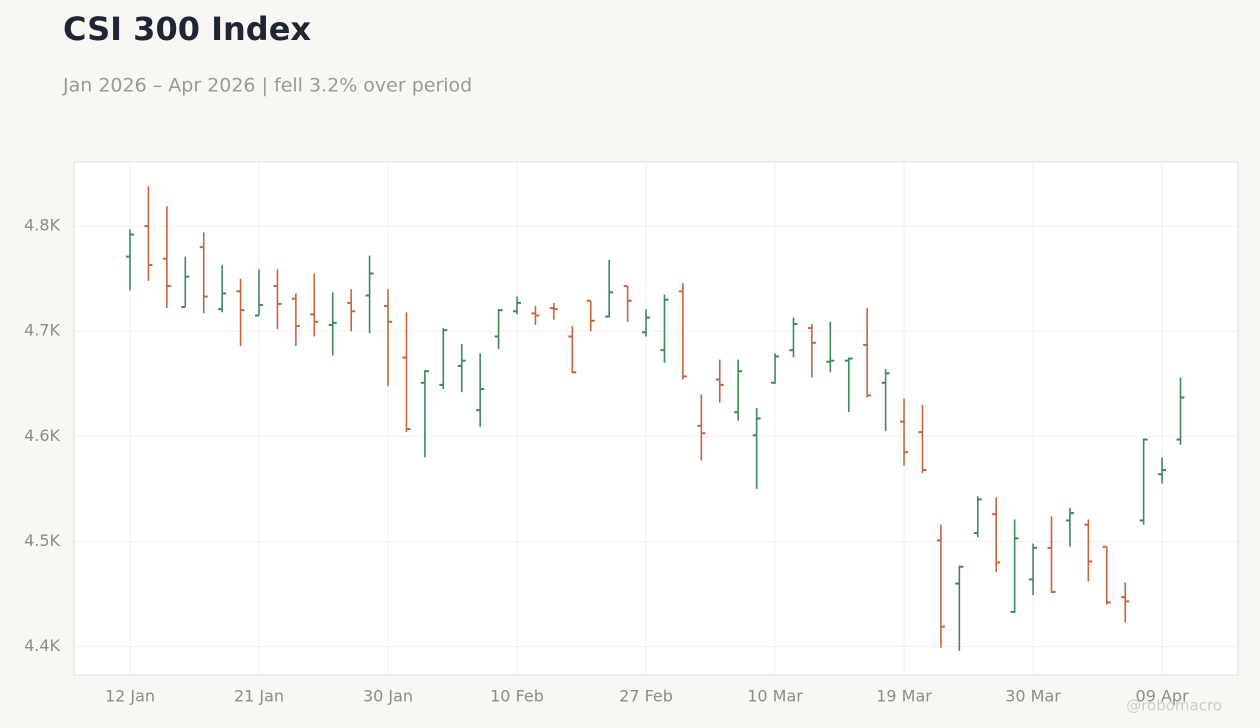 The image size is (1260, 728). What do you see at coordinates (904, 696) in the screenshot?
I see `x-tick-label: 19 Mar` at bounding box center [904, 696].